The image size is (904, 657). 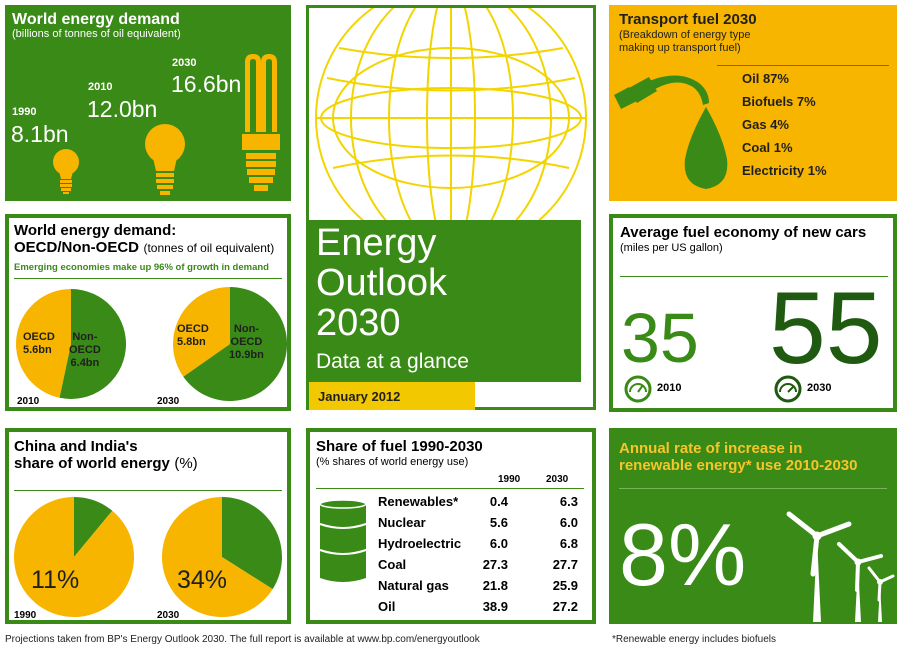 I want to click on hero-green-block, so click(x=445, y=301).